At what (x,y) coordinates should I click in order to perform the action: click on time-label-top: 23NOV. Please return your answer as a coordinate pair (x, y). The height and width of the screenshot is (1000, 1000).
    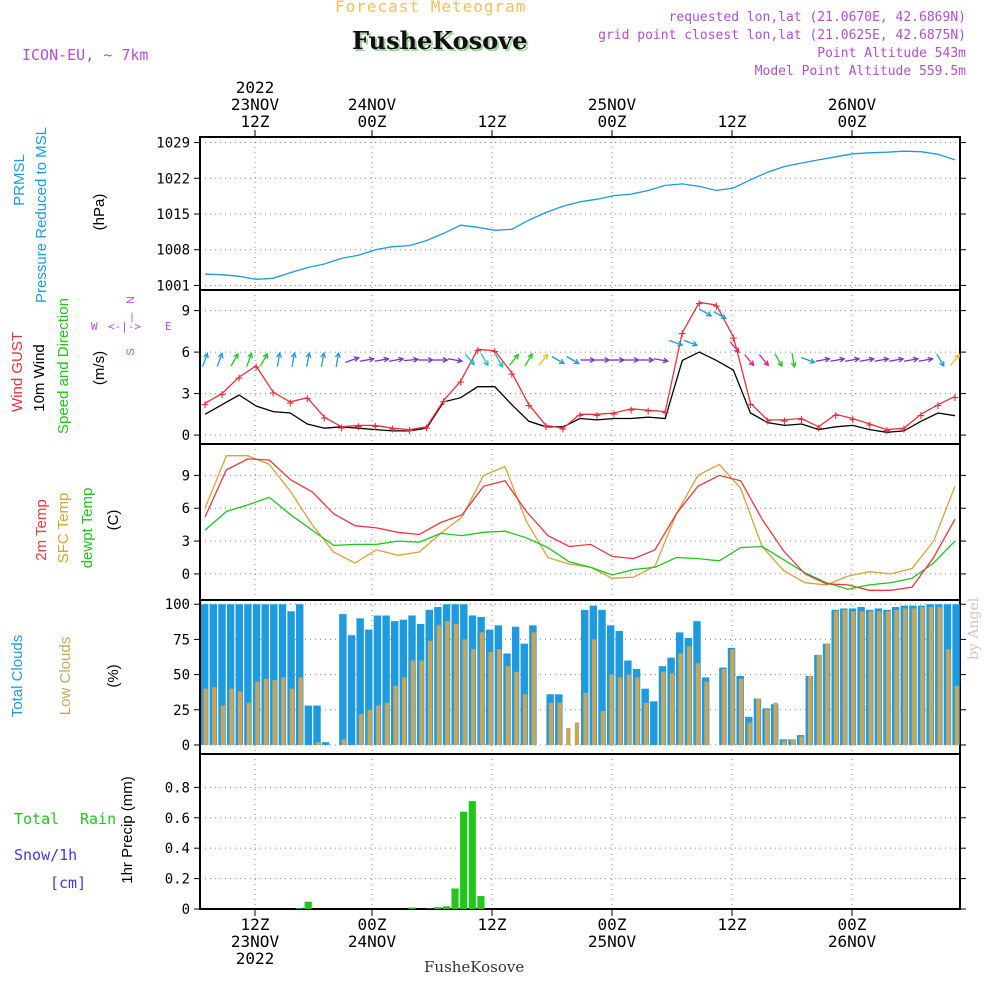
    Looking at the image, I should click on (255, 104).